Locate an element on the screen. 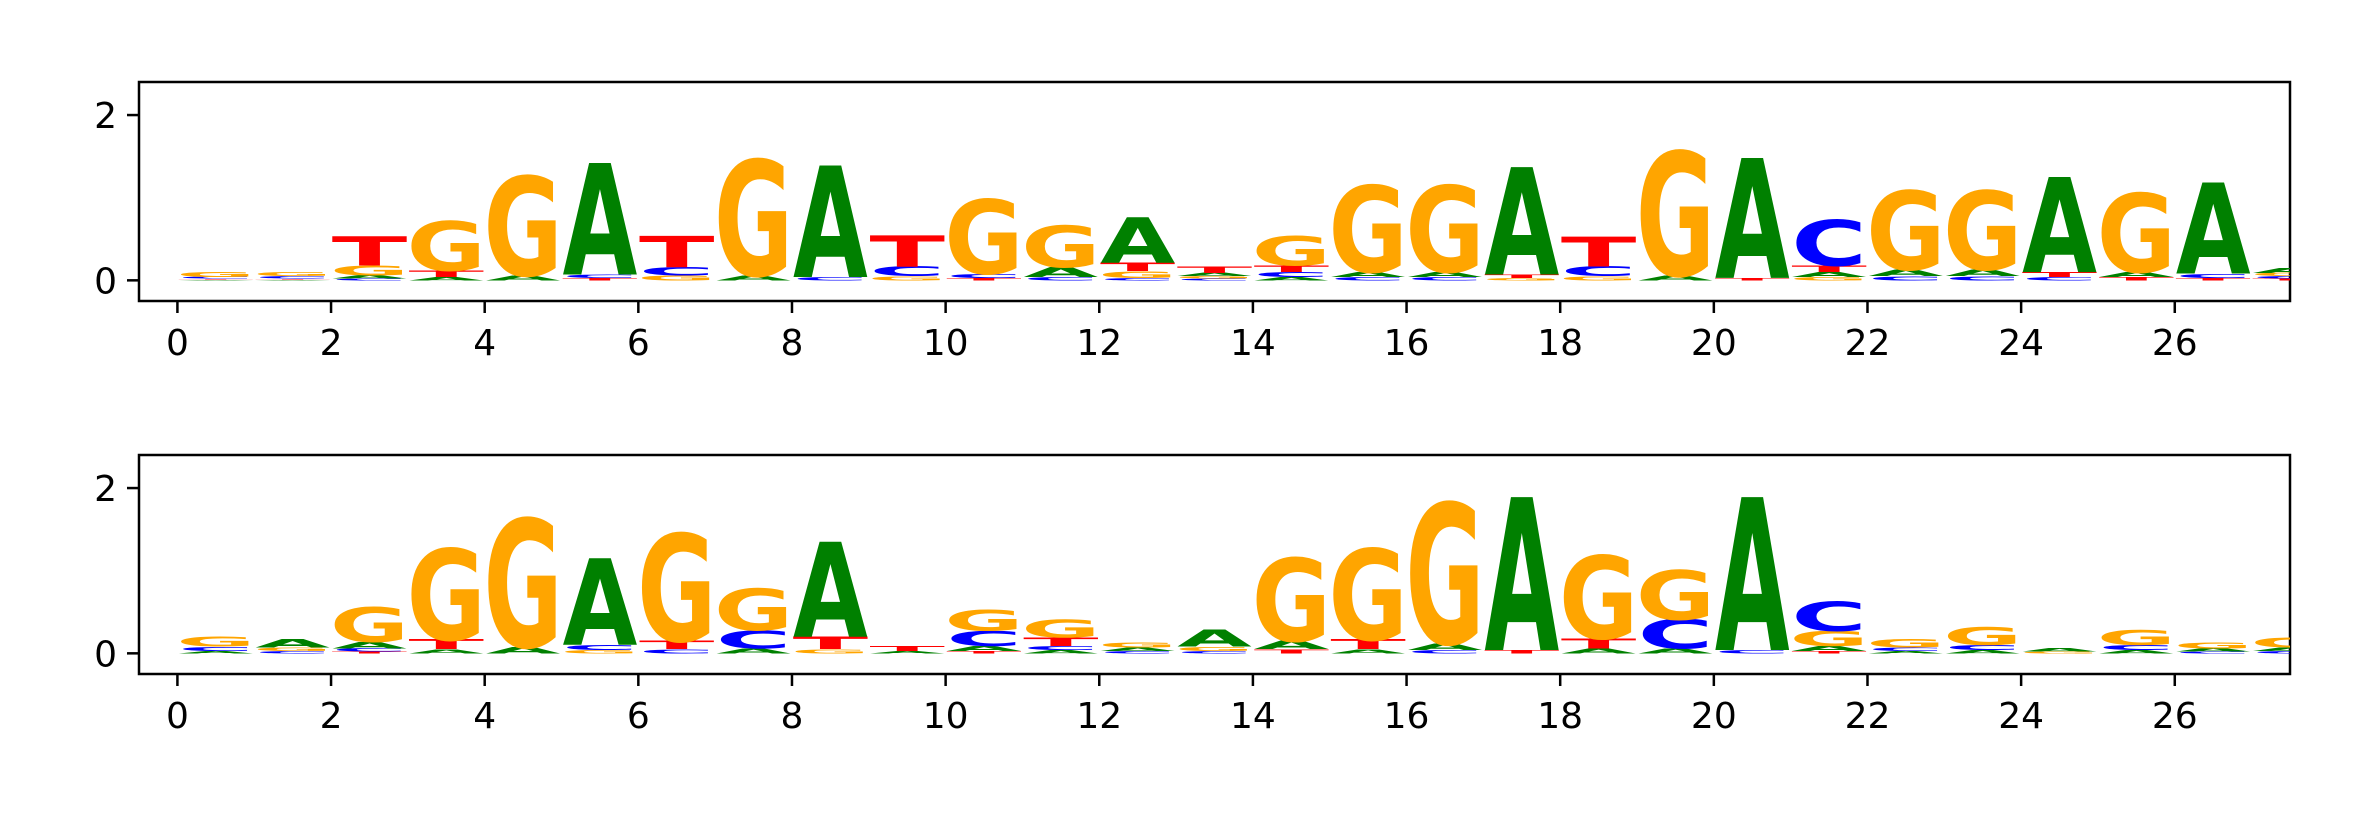 Image resolution: width=2362 pixels, height=826 pixels. x-tick-label: 26 is located at coordinates (2175, 343).